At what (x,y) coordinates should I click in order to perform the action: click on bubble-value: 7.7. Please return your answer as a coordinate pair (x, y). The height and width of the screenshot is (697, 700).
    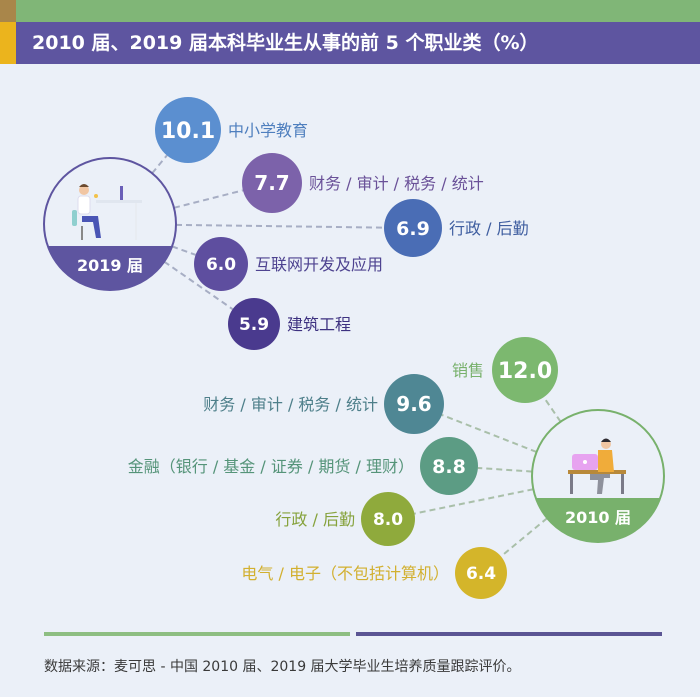
    Looking at the image, I should click on (271, 183).